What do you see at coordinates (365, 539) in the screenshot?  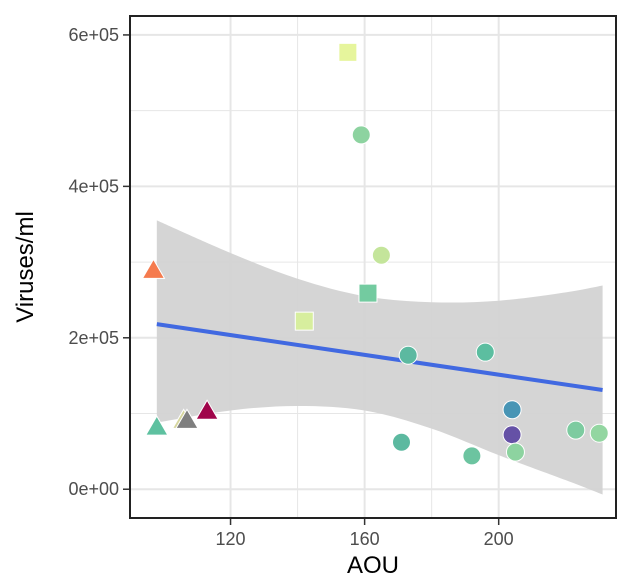 I see `x-tick-label: 160` at bounding box center [365, 539].